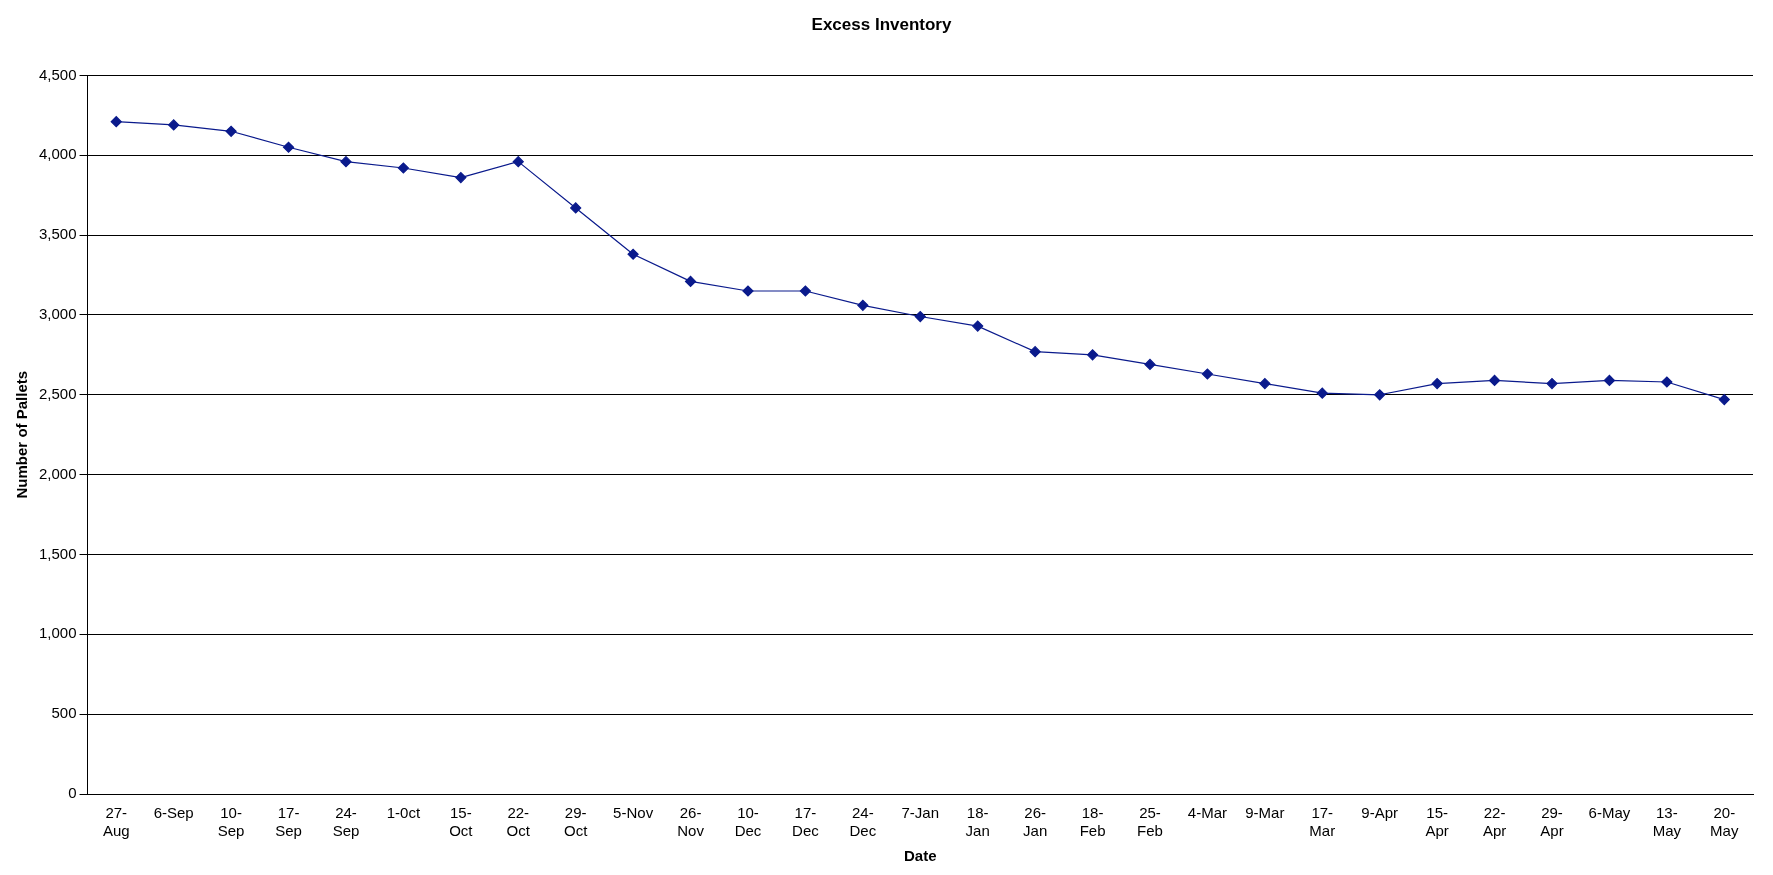  I want to click on x-tick-label: 15-Apr, so click(1437, 822).